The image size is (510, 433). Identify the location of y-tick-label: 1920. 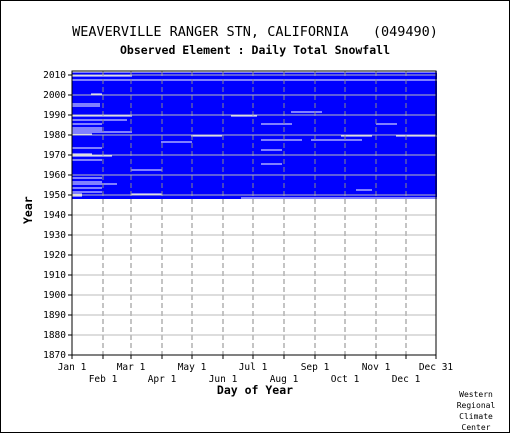
(54, 255).